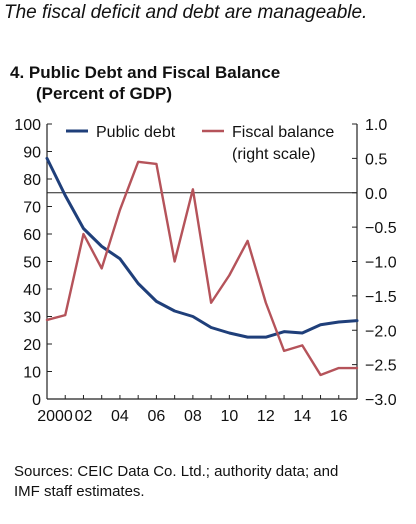  I want to click on y-tick-label-right: −1.0, so click(381, 263).